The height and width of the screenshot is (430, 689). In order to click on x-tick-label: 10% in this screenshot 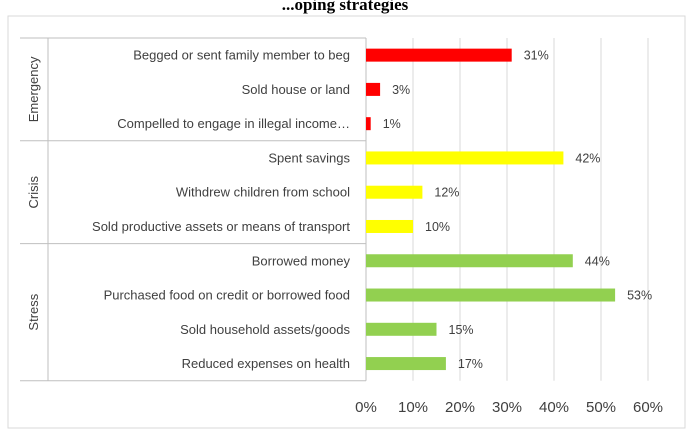, I will do `click(413, 407)`.